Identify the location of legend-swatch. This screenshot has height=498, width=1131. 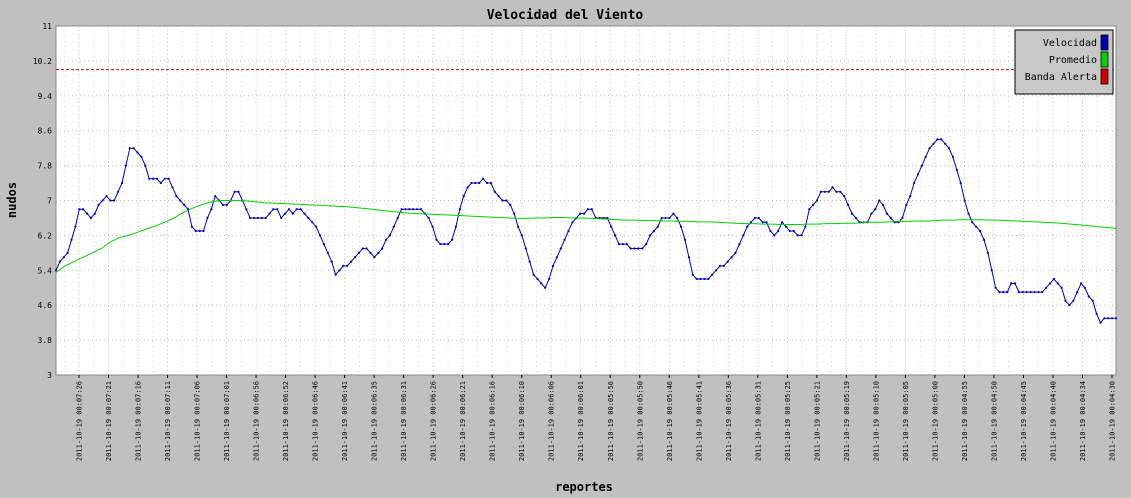
(1104, 42).